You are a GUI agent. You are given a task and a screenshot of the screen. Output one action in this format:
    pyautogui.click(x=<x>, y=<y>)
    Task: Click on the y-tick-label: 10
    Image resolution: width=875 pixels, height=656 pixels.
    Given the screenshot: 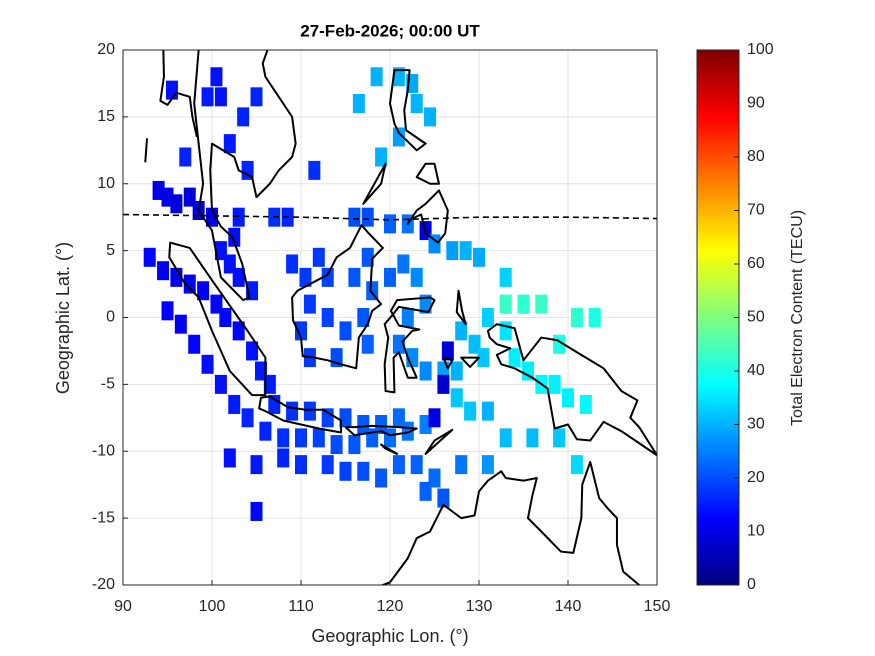 What is the action you would take?
    pyautogui.click(x=106, y=183)
    